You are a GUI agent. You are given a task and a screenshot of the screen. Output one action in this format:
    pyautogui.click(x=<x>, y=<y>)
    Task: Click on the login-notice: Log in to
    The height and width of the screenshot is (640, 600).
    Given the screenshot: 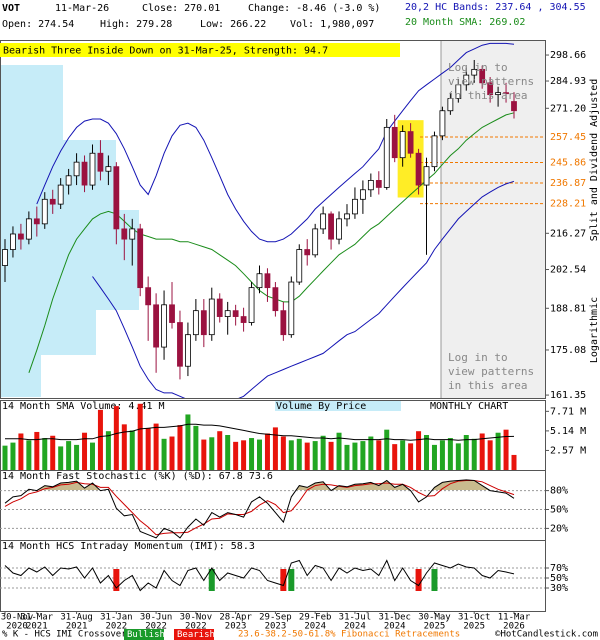 What is the action you would take?
    pyautogui.click(x=478, y=357)
    